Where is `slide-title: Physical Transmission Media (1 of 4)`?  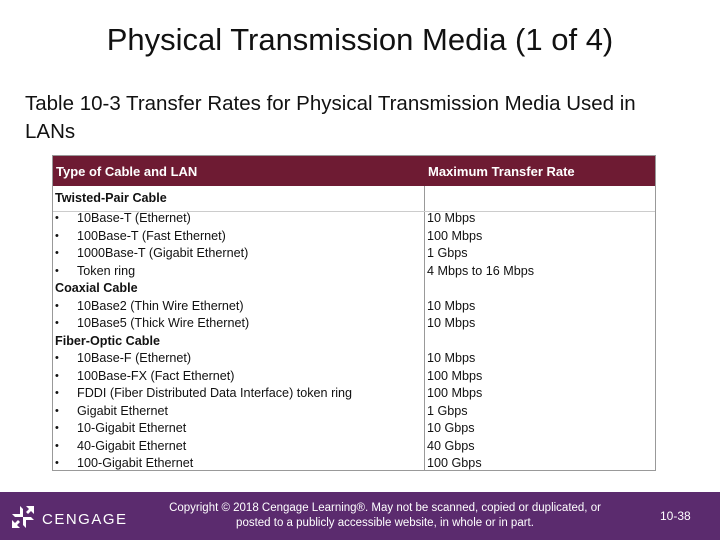 slide-title: Physical Transmission Media (1 of 4) is located at coordinates (360, 39).